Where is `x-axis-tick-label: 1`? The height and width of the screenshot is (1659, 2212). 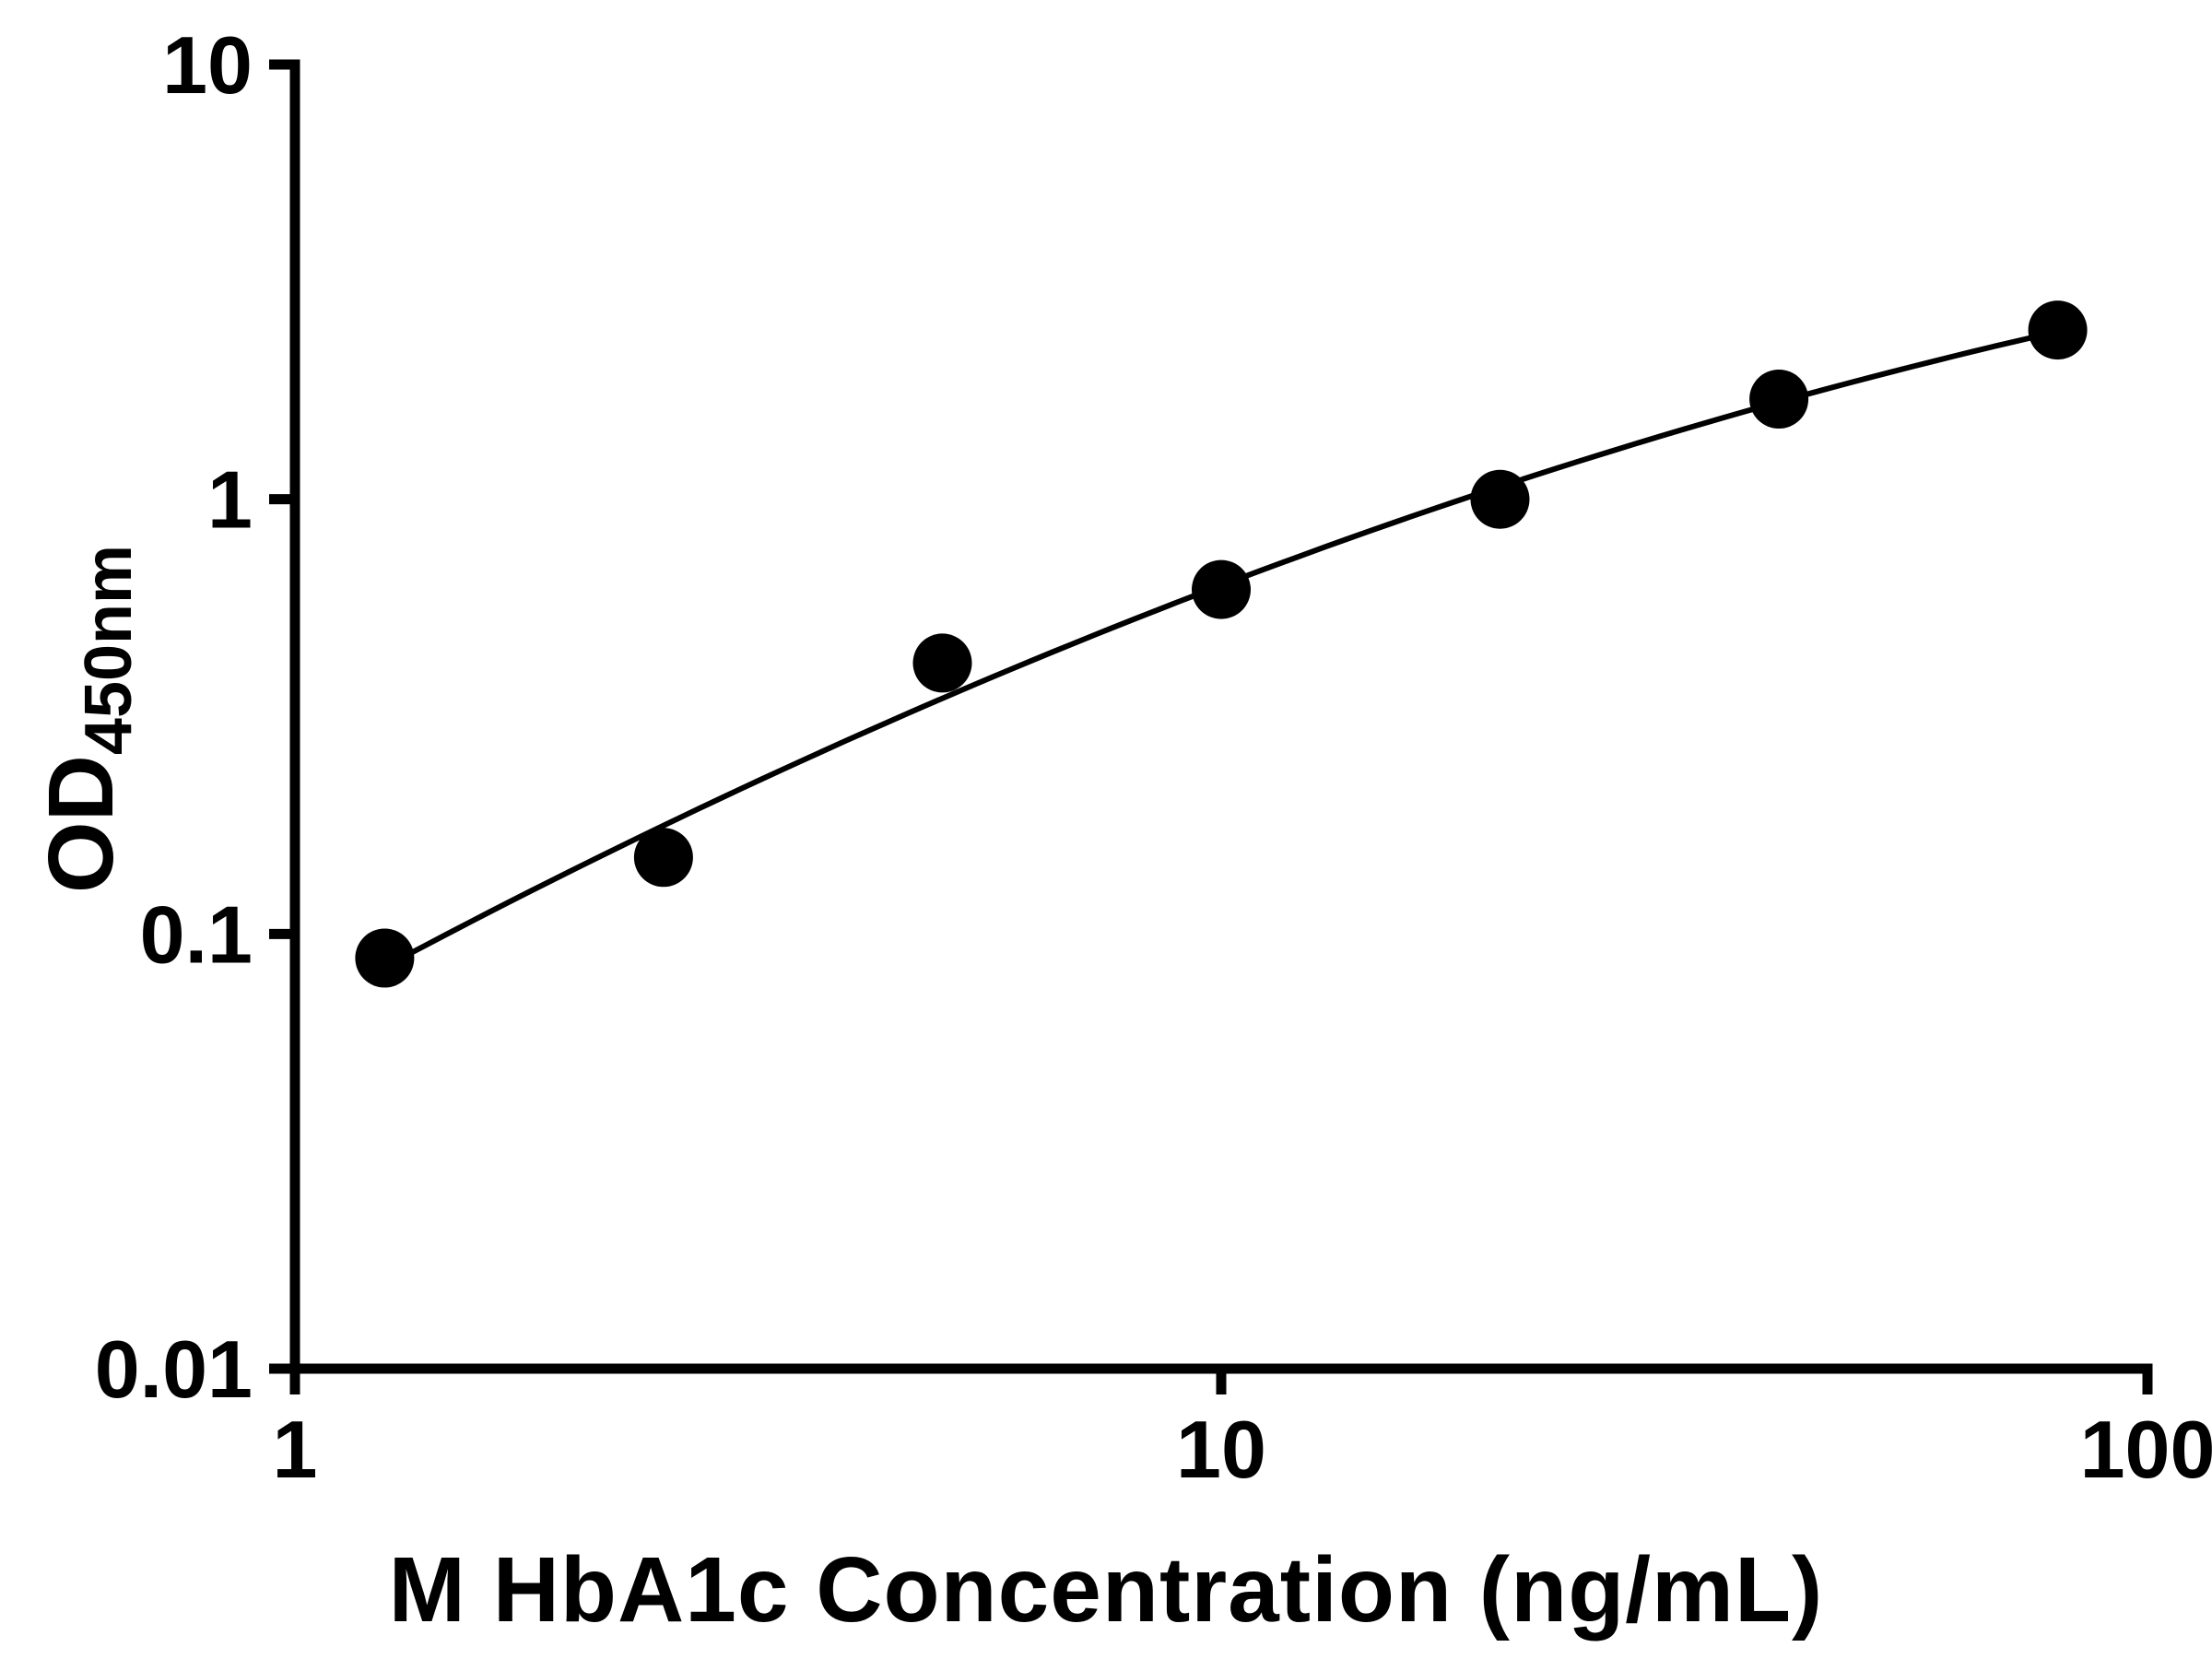 x-axis-tick-label: 1 is located at coordinates (295, 1449).